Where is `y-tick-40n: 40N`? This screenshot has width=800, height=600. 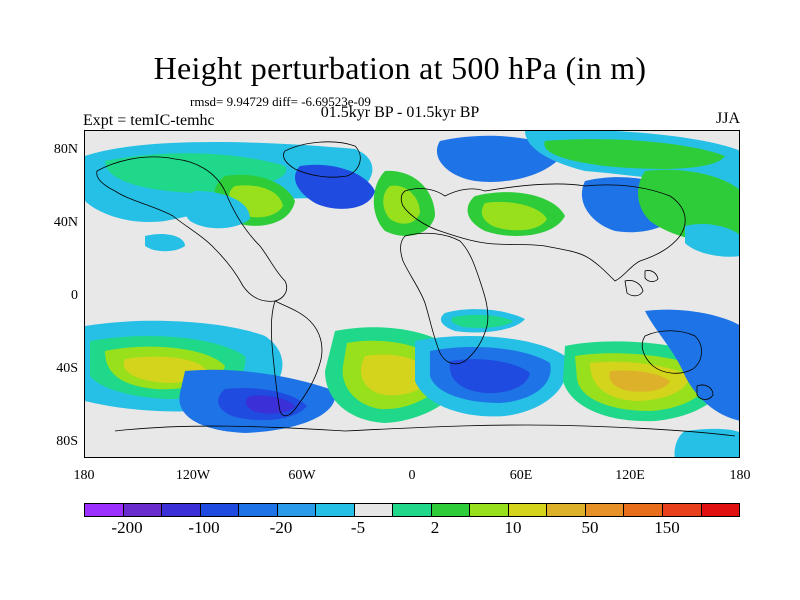
y-tick-40n: 40N is located at coordinates (65, 222).